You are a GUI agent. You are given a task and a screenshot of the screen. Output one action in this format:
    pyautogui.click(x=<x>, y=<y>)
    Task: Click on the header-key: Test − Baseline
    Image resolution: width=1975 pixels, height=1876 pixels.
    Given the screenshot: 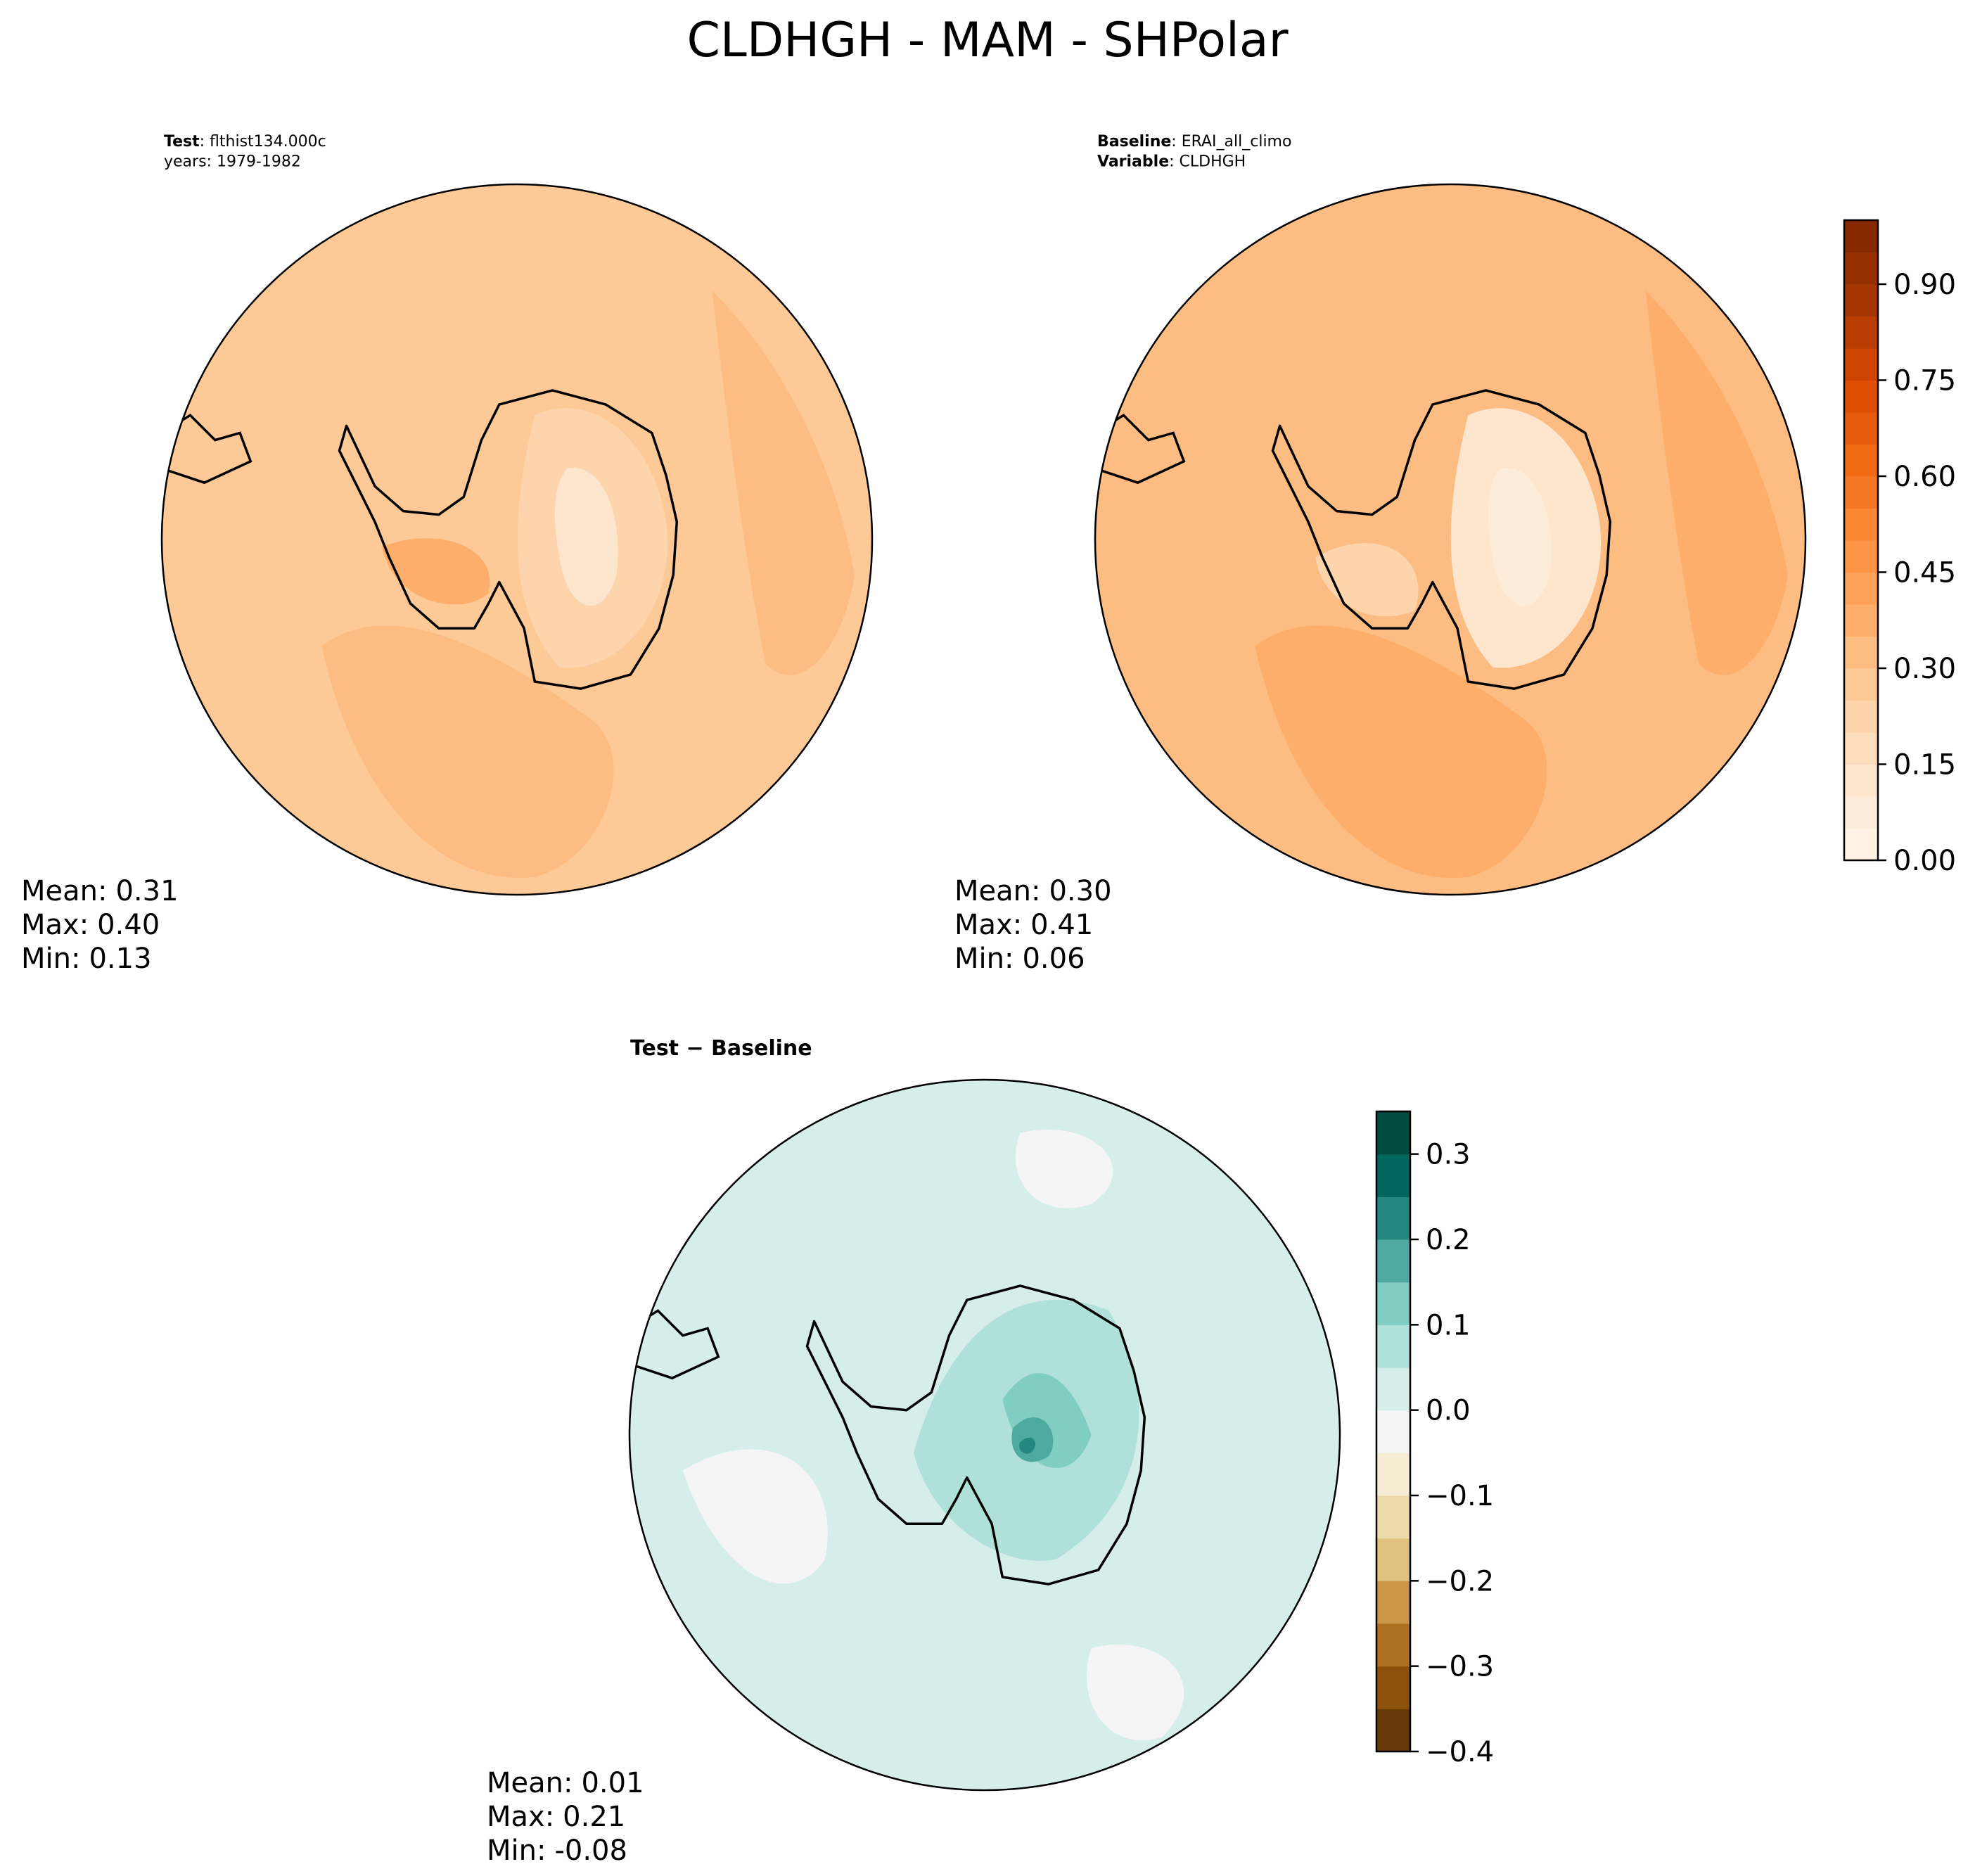 What is the action you would take?
    pyautogui.click(x=721, y=1048)
    